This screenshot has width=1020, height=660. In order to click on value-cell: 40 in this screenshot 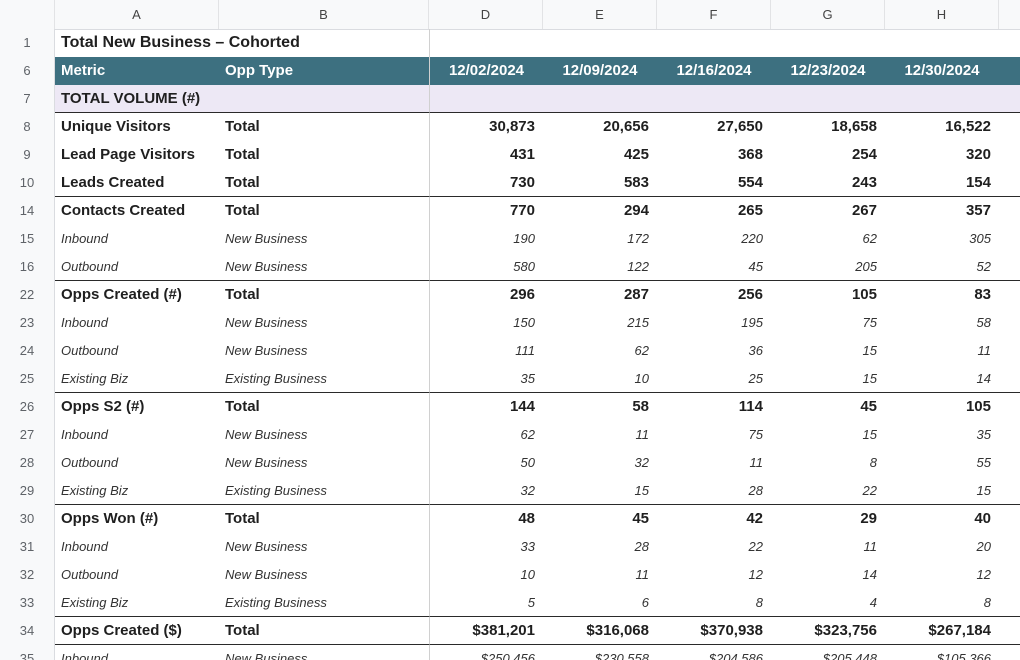, I will do `click(982, 518)`.